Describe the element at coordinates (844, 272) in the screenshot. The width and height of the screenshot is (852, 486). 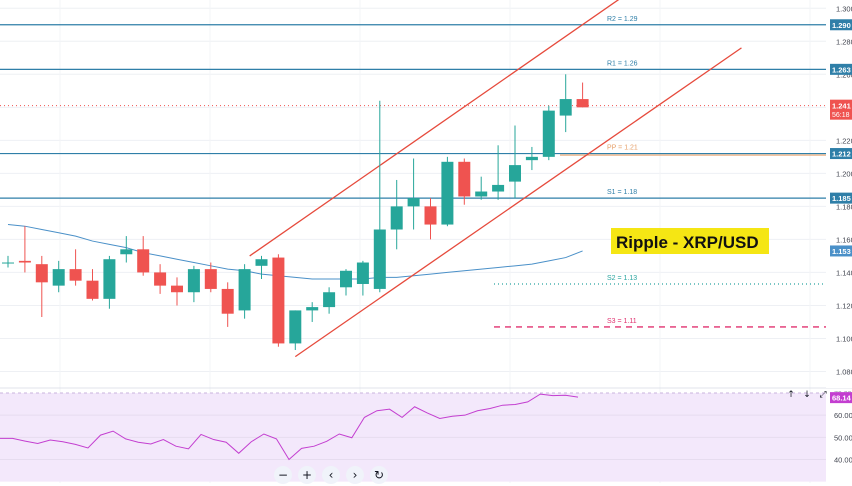
I see `price-tick-label: 1.140` at that location.